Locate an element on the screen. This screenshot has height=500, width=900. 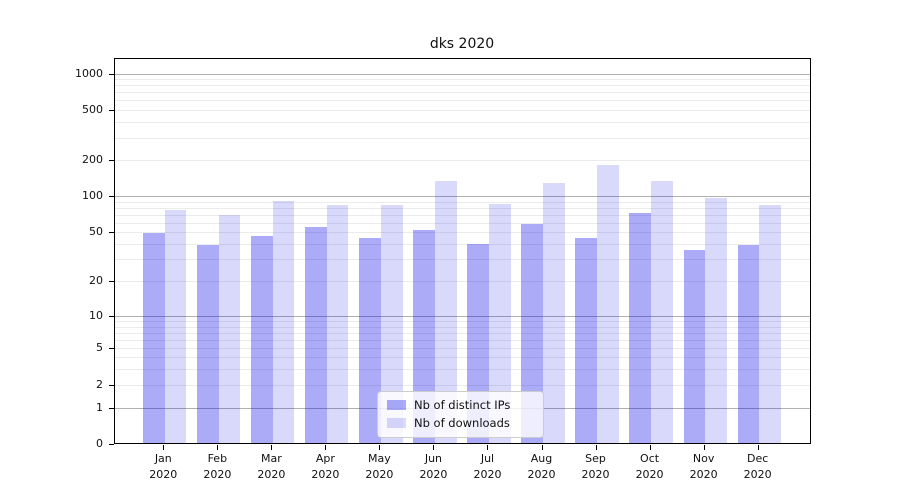
legend-label-downloads: Nb of downloads is located at coordinates (462, 423).